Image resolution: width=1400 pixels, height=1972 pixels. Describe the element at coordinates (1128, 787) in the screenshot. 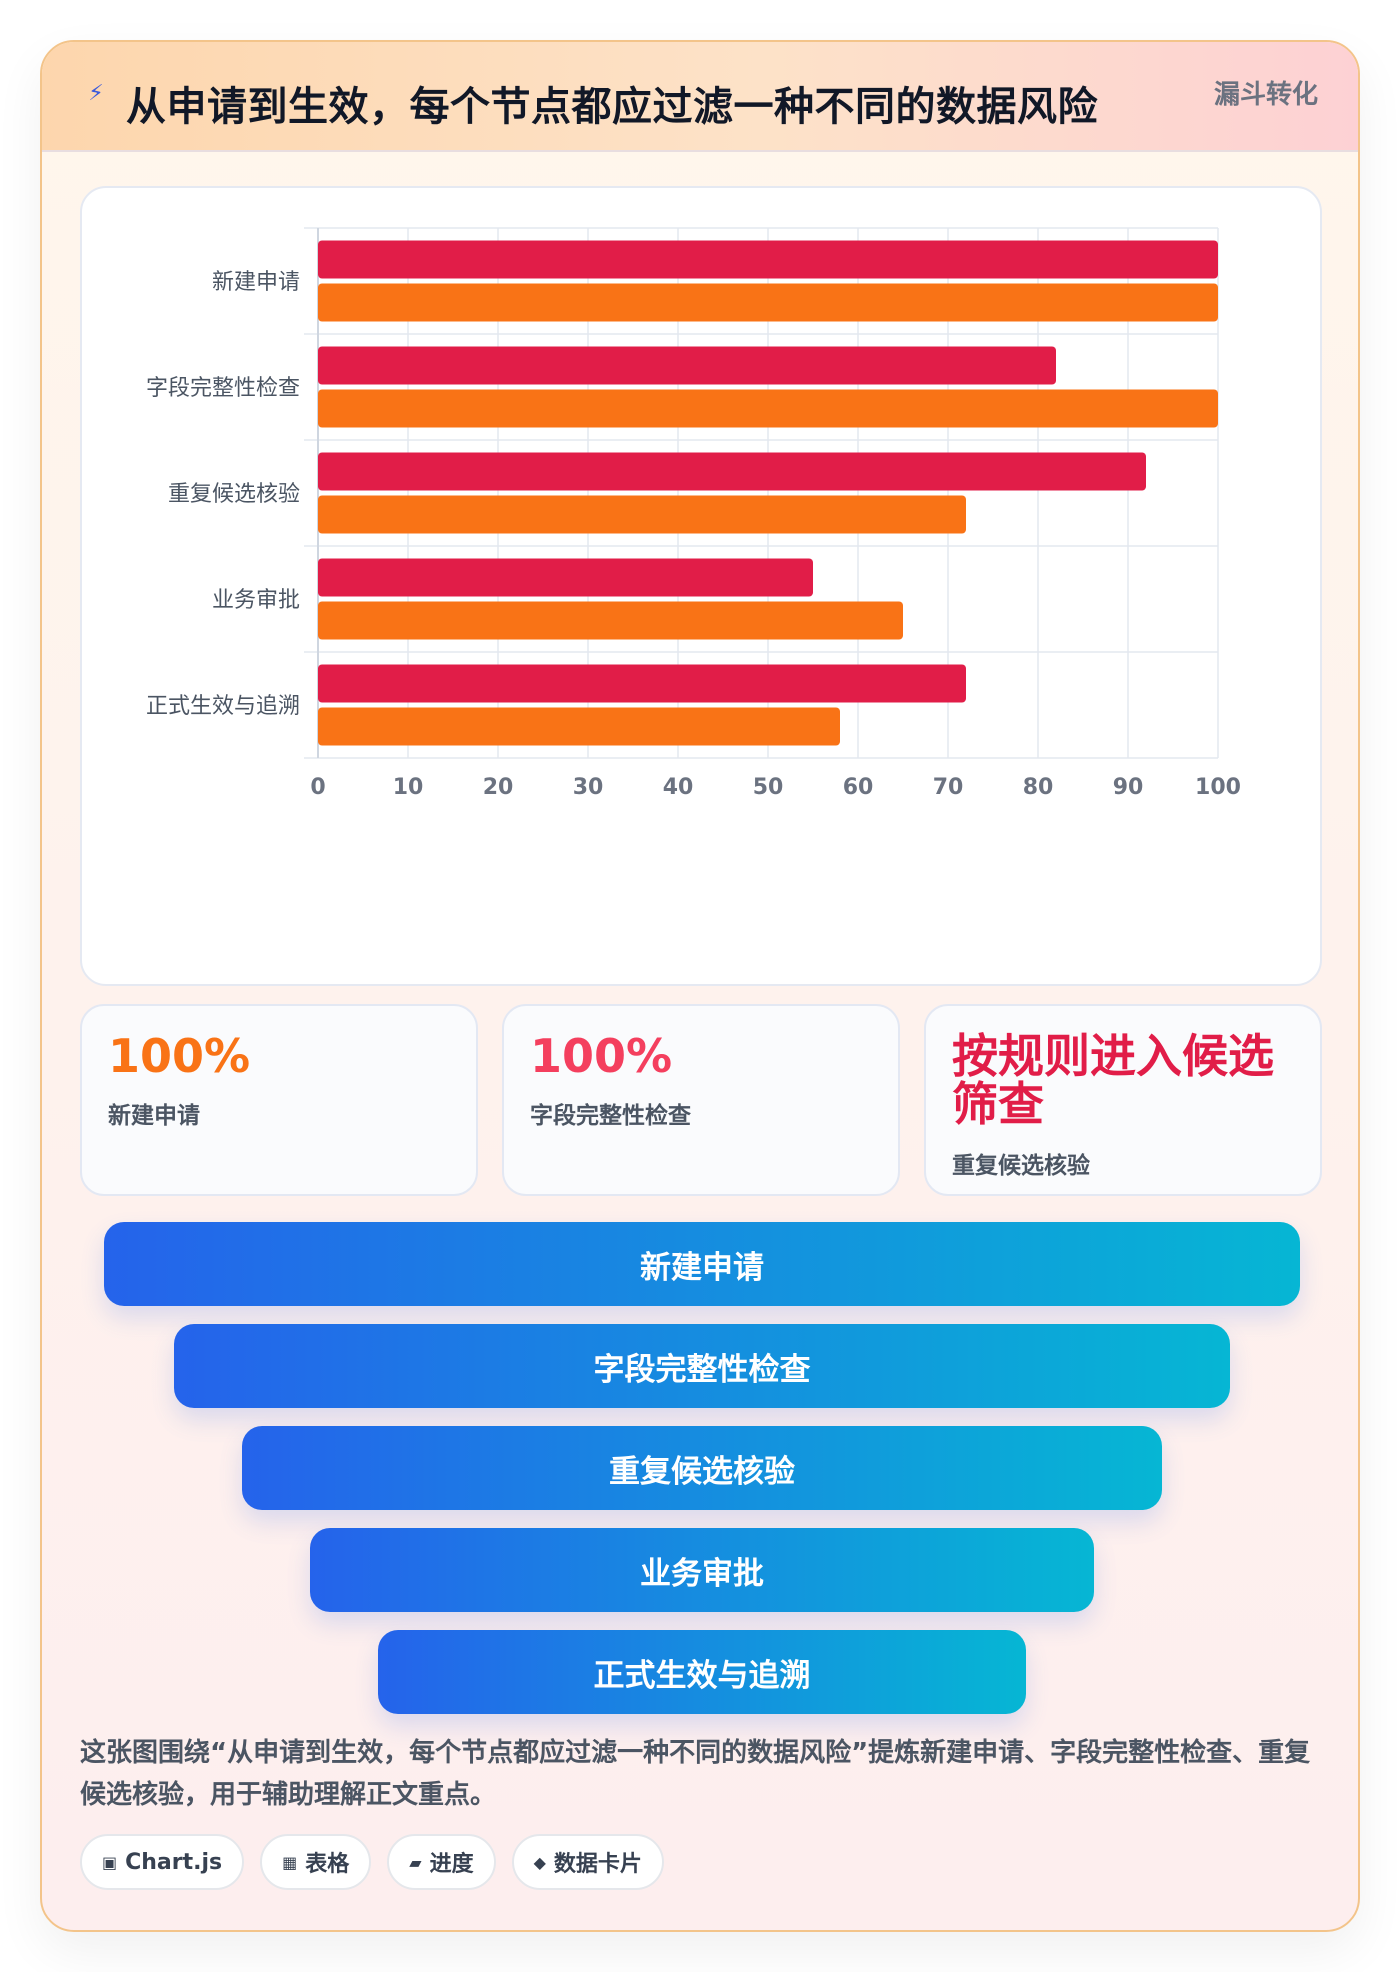

I see `x-tick-label: 90` at that location.